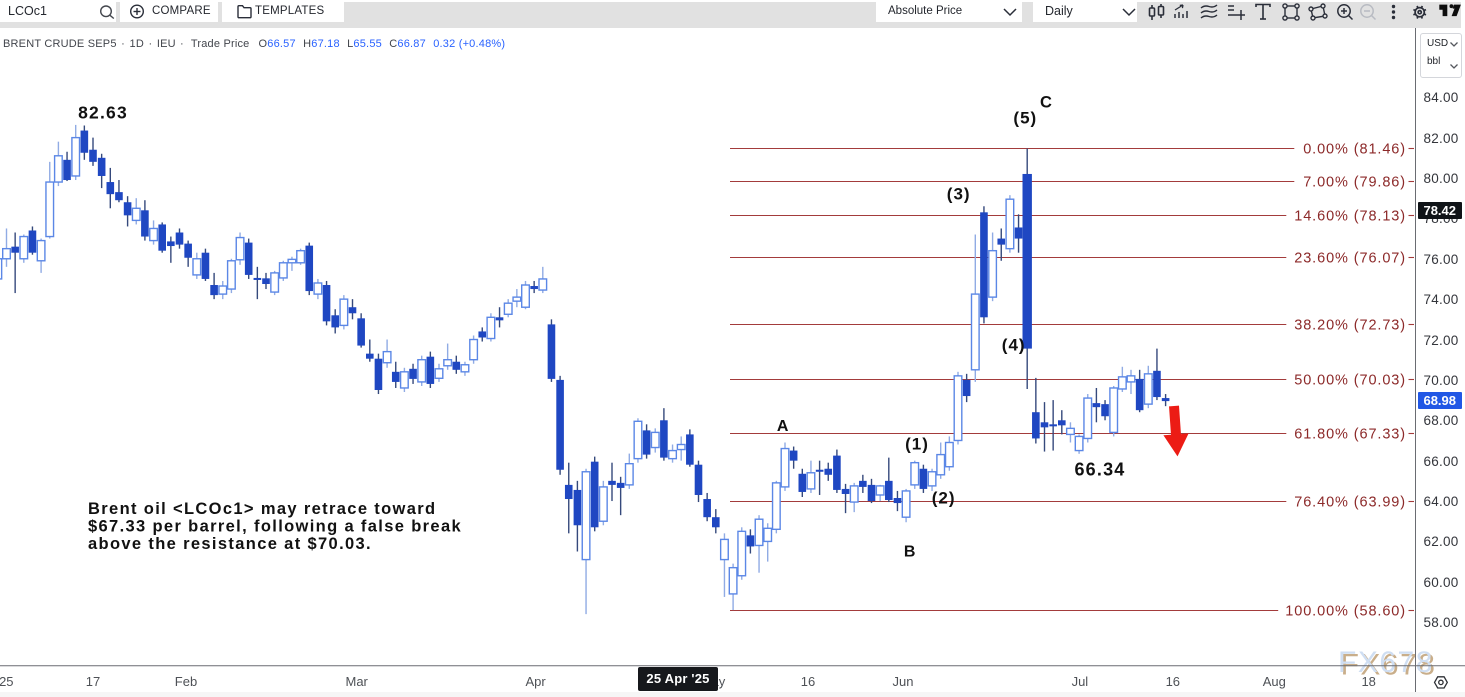 The height and width of the screenshot is (697, 1465). Describe the element at coordinates (1350, 216) in the screenshot. I see `svg-text: 14.60% (78.13)` at that location.